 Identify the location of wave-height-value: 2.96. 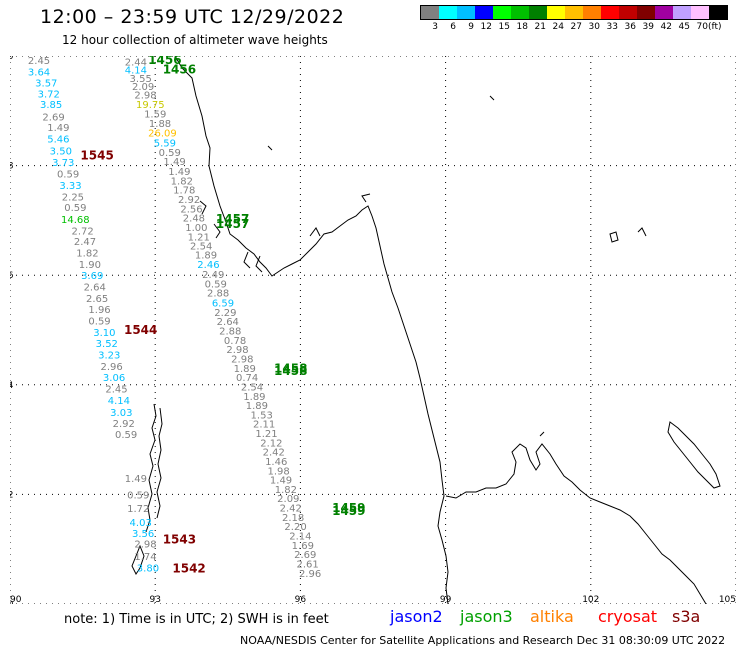
(310, 574).